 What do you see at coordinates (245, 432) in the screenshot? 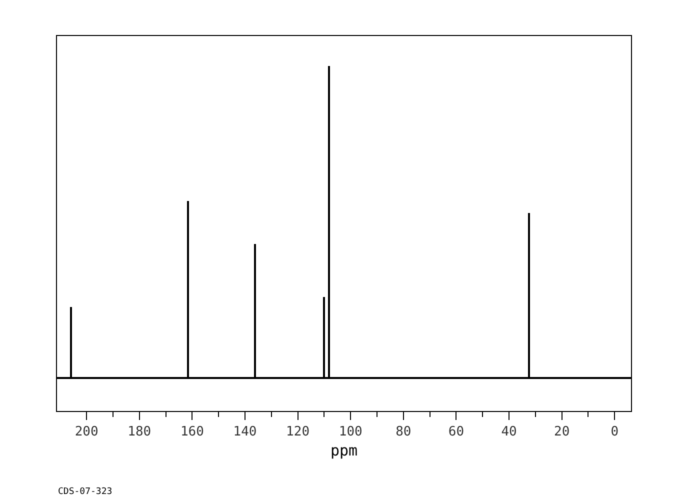
I see `x-tick-label: 140` at bounding box center [245, 432].